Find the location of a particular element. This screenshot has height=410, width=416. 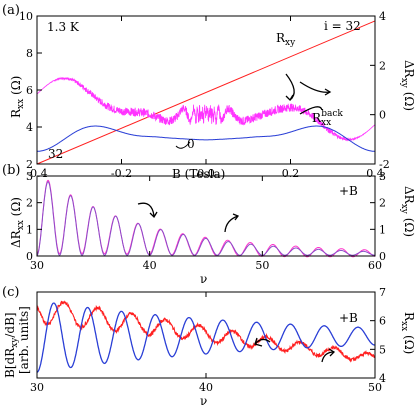

y-tick-label-left: 8 is located at coordinates (29, 53).